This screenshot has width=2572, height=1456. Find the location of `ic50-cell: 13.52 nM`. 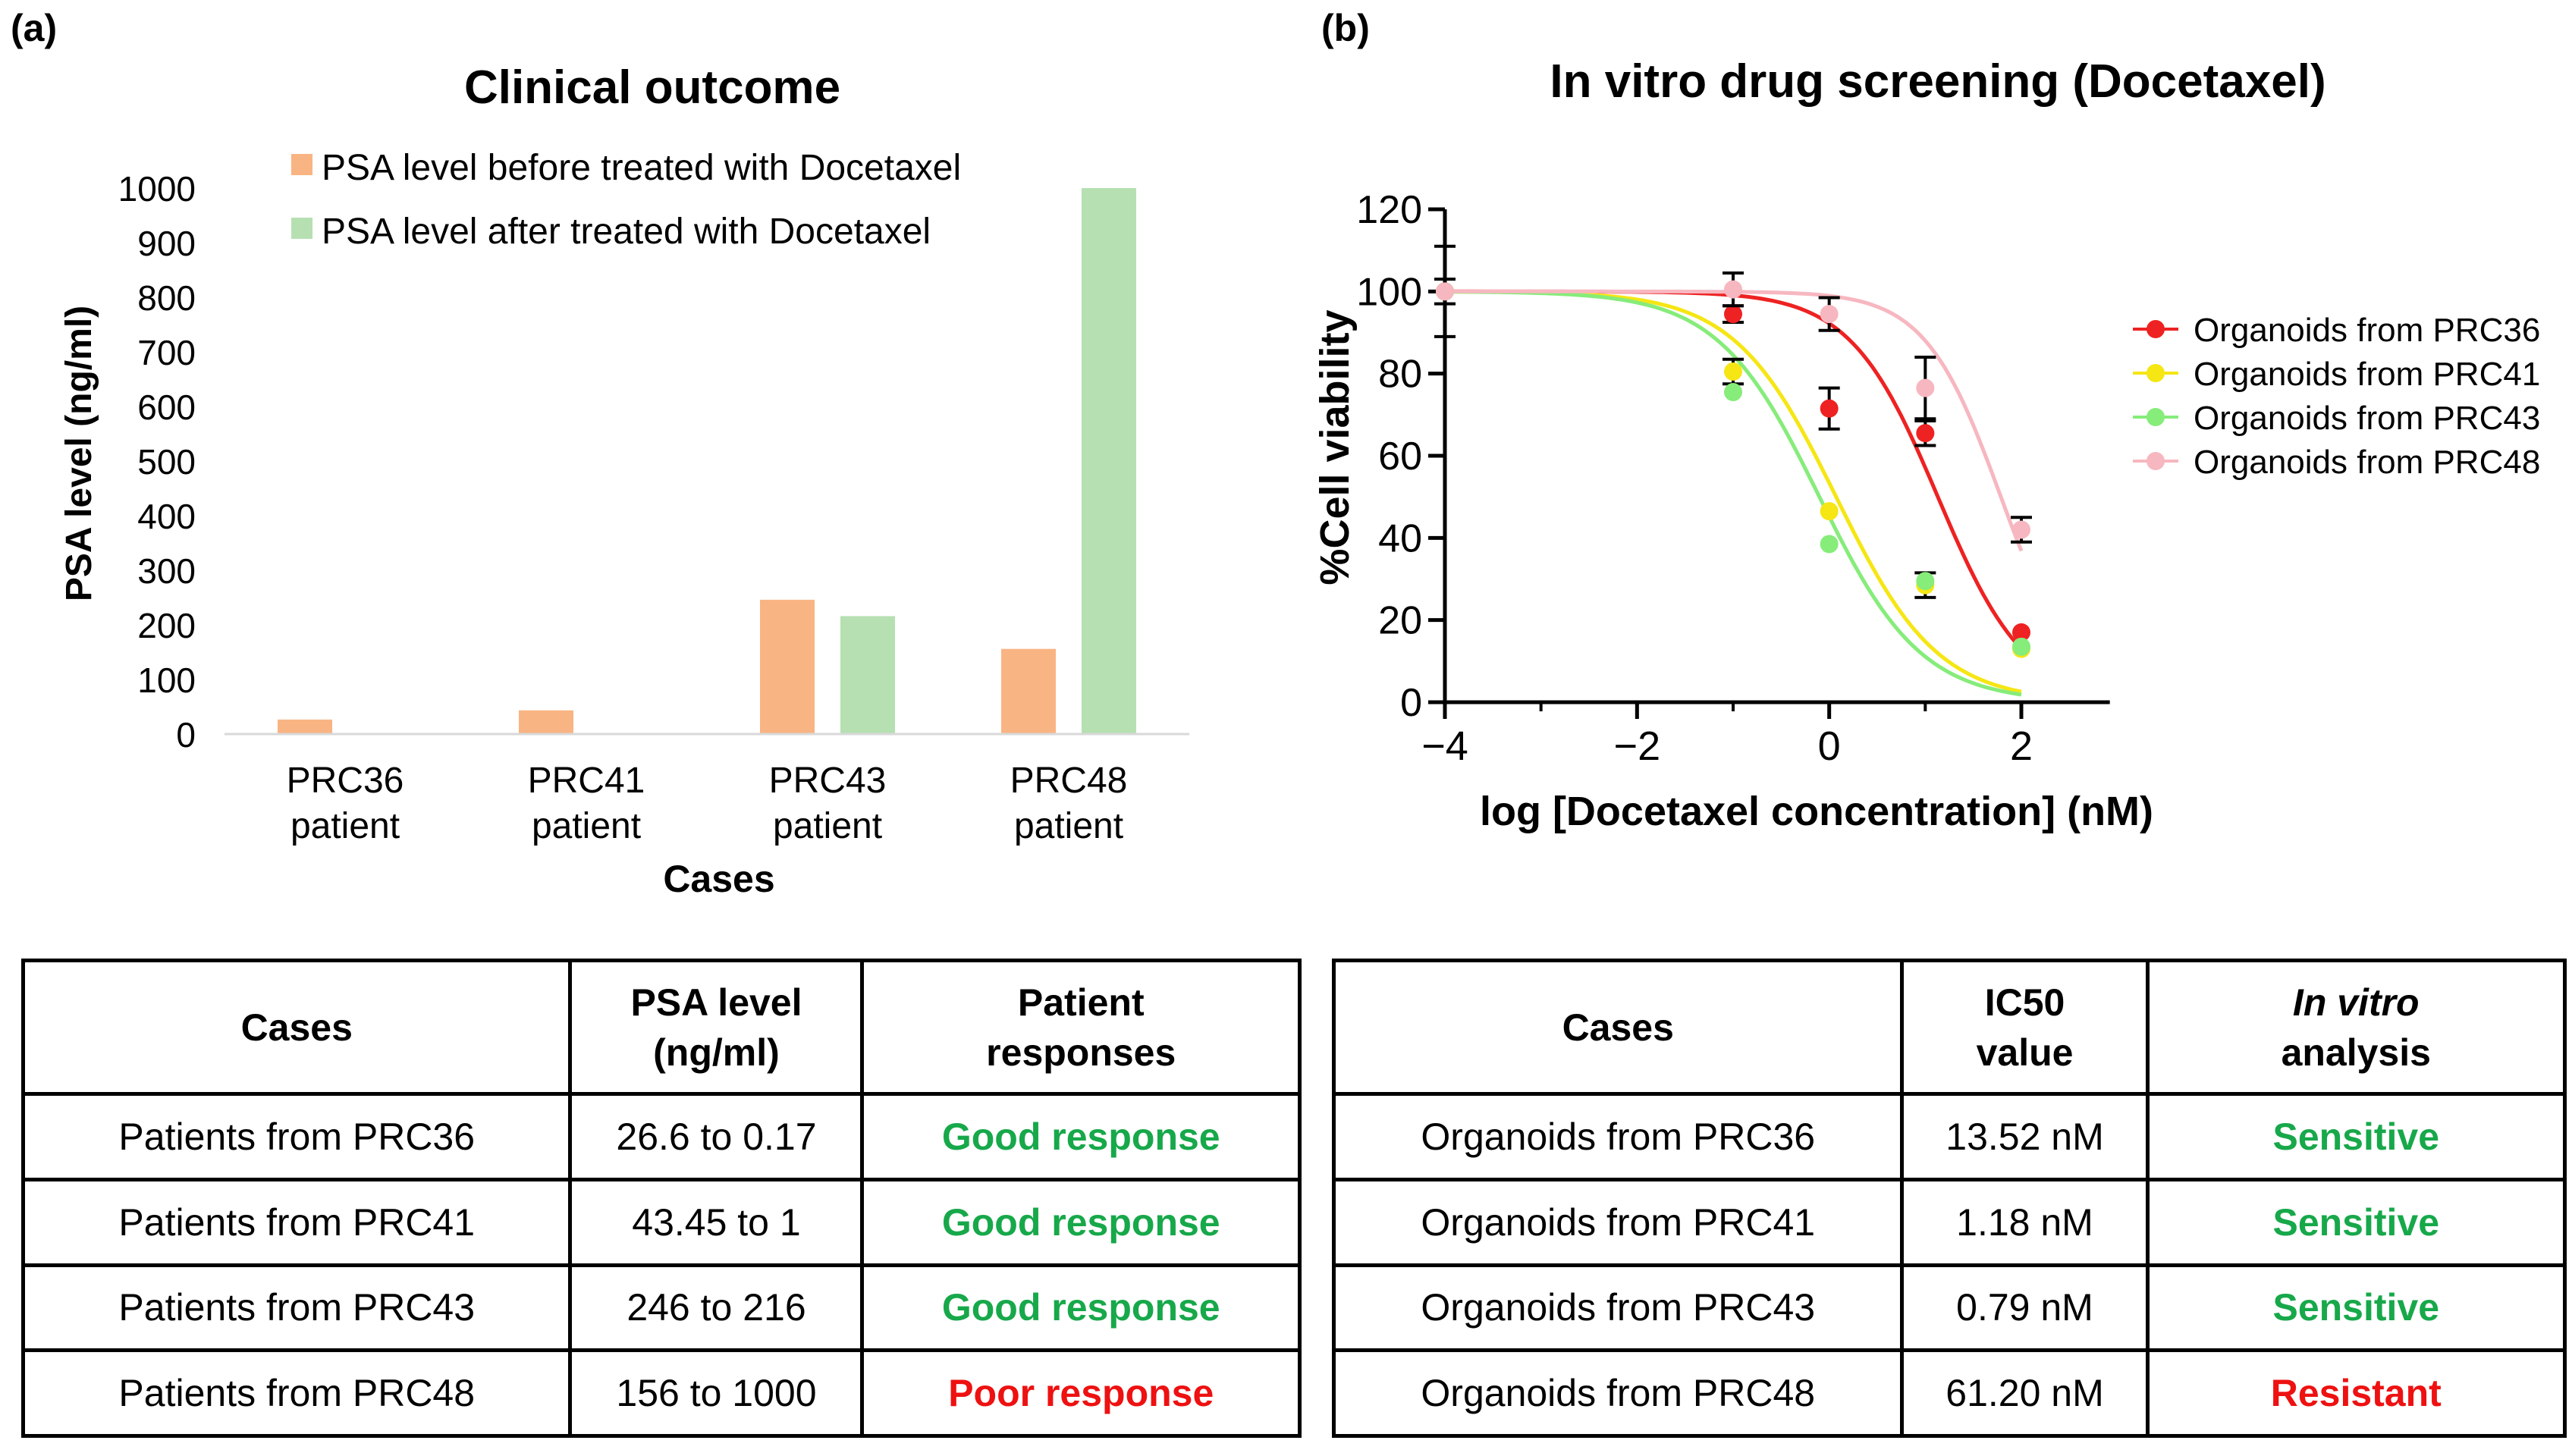

ic50-cell: 13.52 nM is located at coordinates (2025, 1136).